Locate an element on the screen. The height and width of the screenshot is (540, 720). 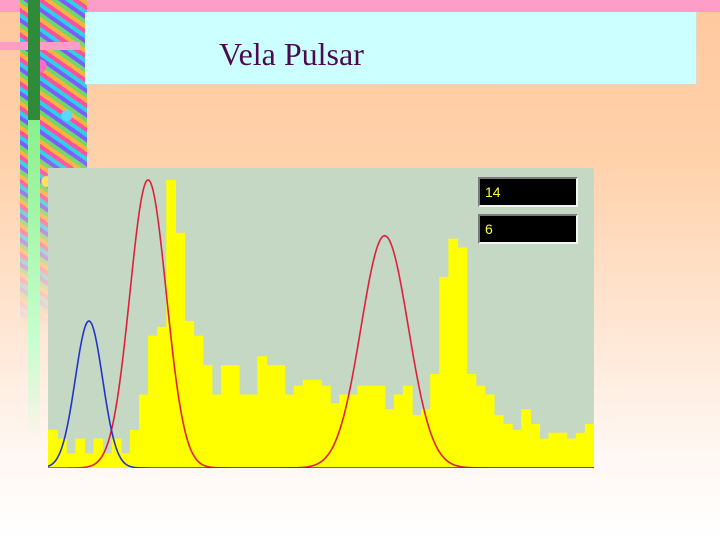
decorative-vertical-gradient is located at coordinates (34, 280).